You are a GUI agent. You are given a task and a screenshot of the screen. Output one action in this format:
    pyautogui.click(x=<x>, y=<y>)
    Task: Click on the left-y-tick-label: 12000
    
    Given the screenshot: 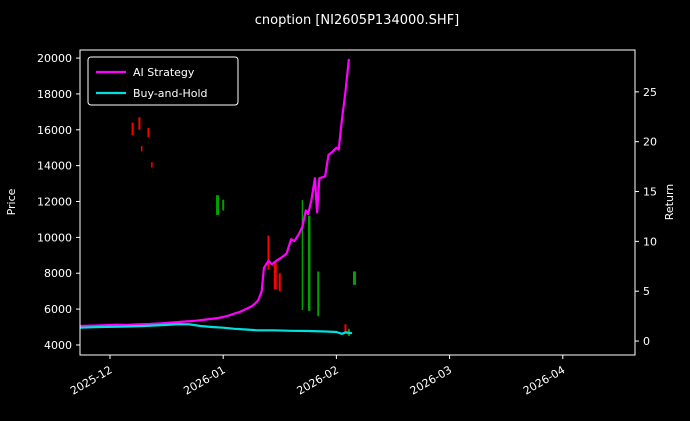 What is the action you would take?
    pyautogui.click(x=54, y=202)
    